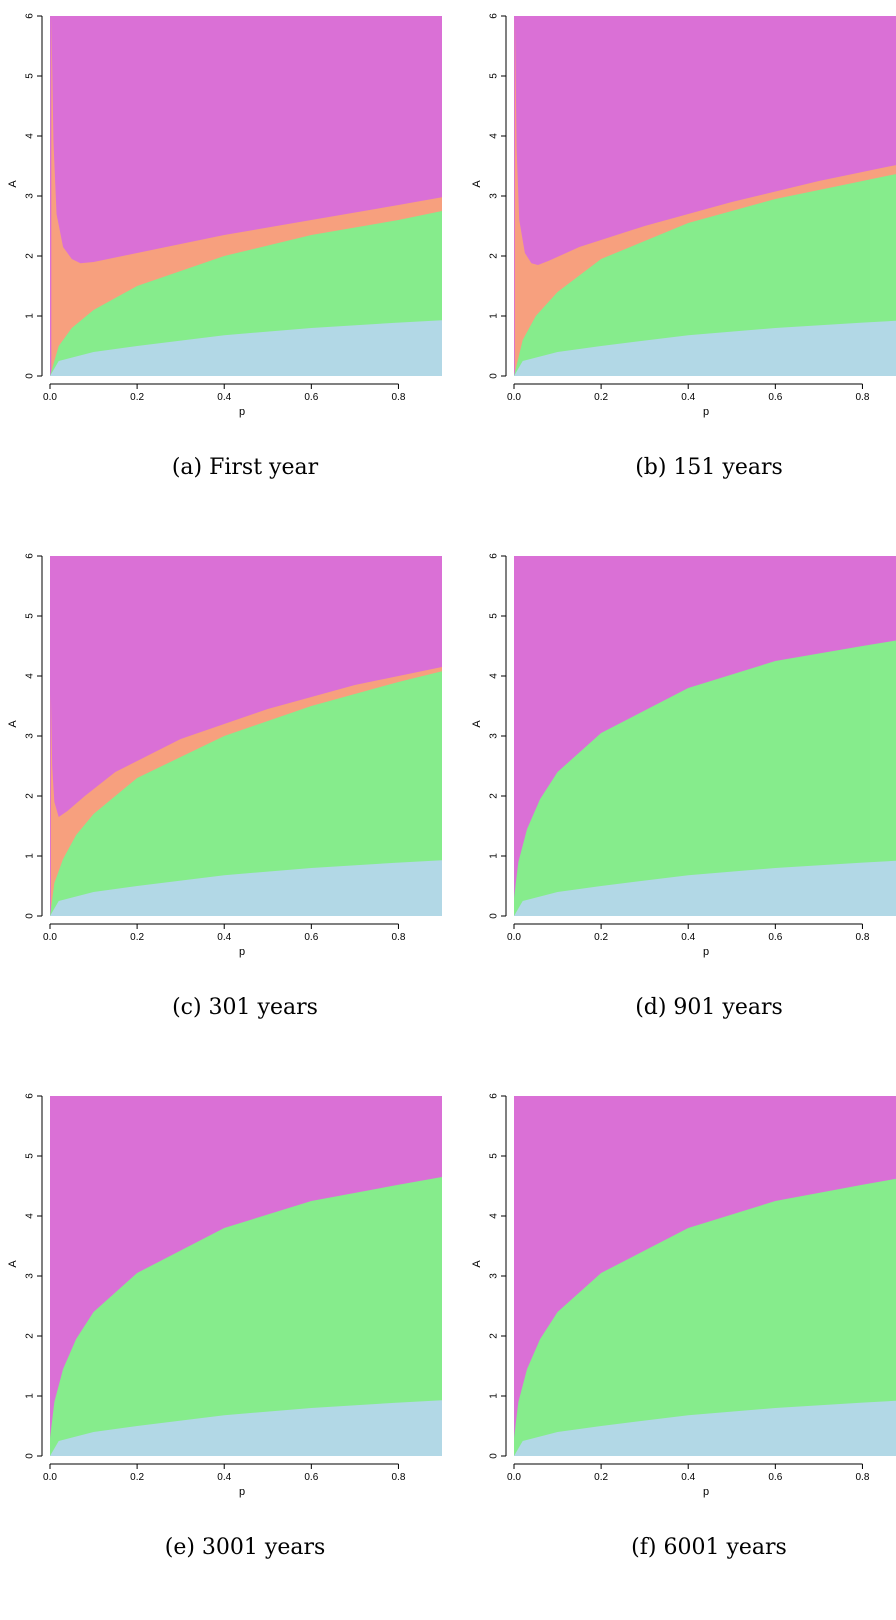 This screenshot has height=1620, width=896. I want to click on plot-a: 0.0 0.2 0.4 0.6 0.8 0 1 2 3 4 5 6 p A, so click(224, 215).